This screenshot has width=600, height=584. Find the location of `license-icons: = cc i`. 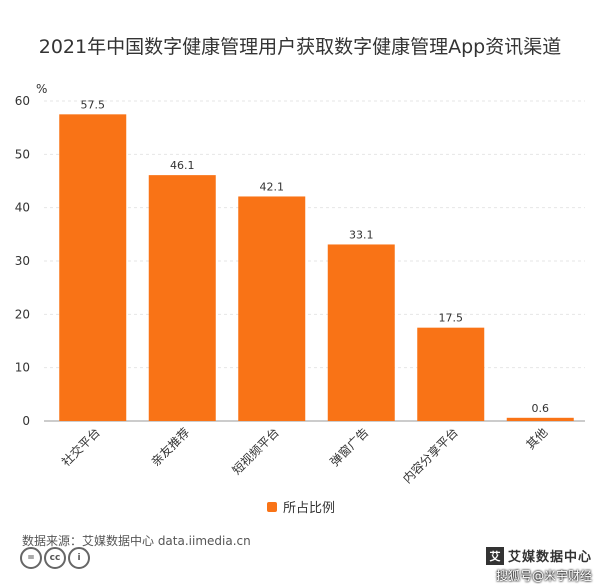

license-icons: = cc i is located at coordinates (55, 558).